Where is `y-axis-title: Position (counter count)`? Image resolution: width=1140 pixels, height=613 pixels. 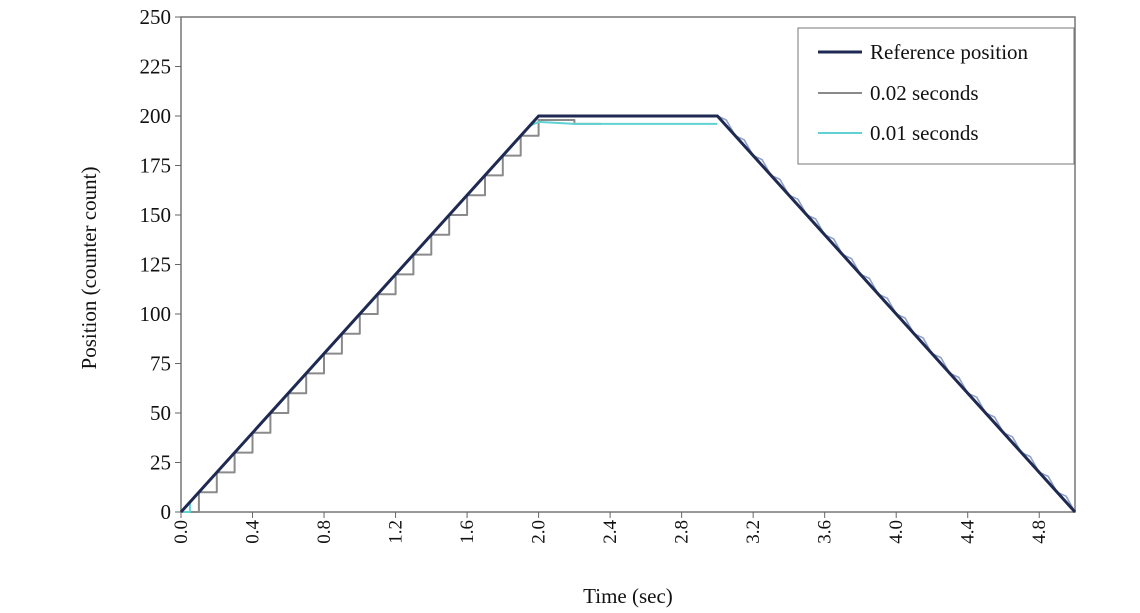 y-axis-title: Position (counter count) is located at coordinates (89, 268).